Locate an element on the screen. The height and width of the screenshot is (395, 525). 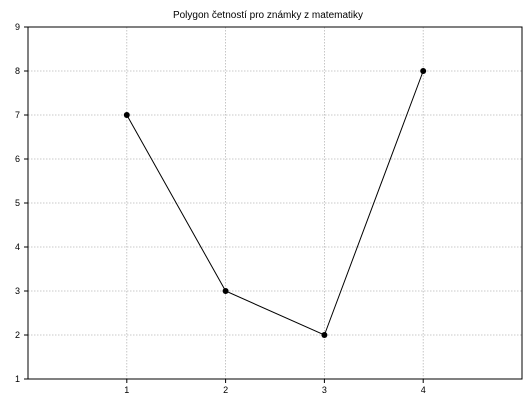
x-tick-label: 2 is located at coordinates (225, 390).